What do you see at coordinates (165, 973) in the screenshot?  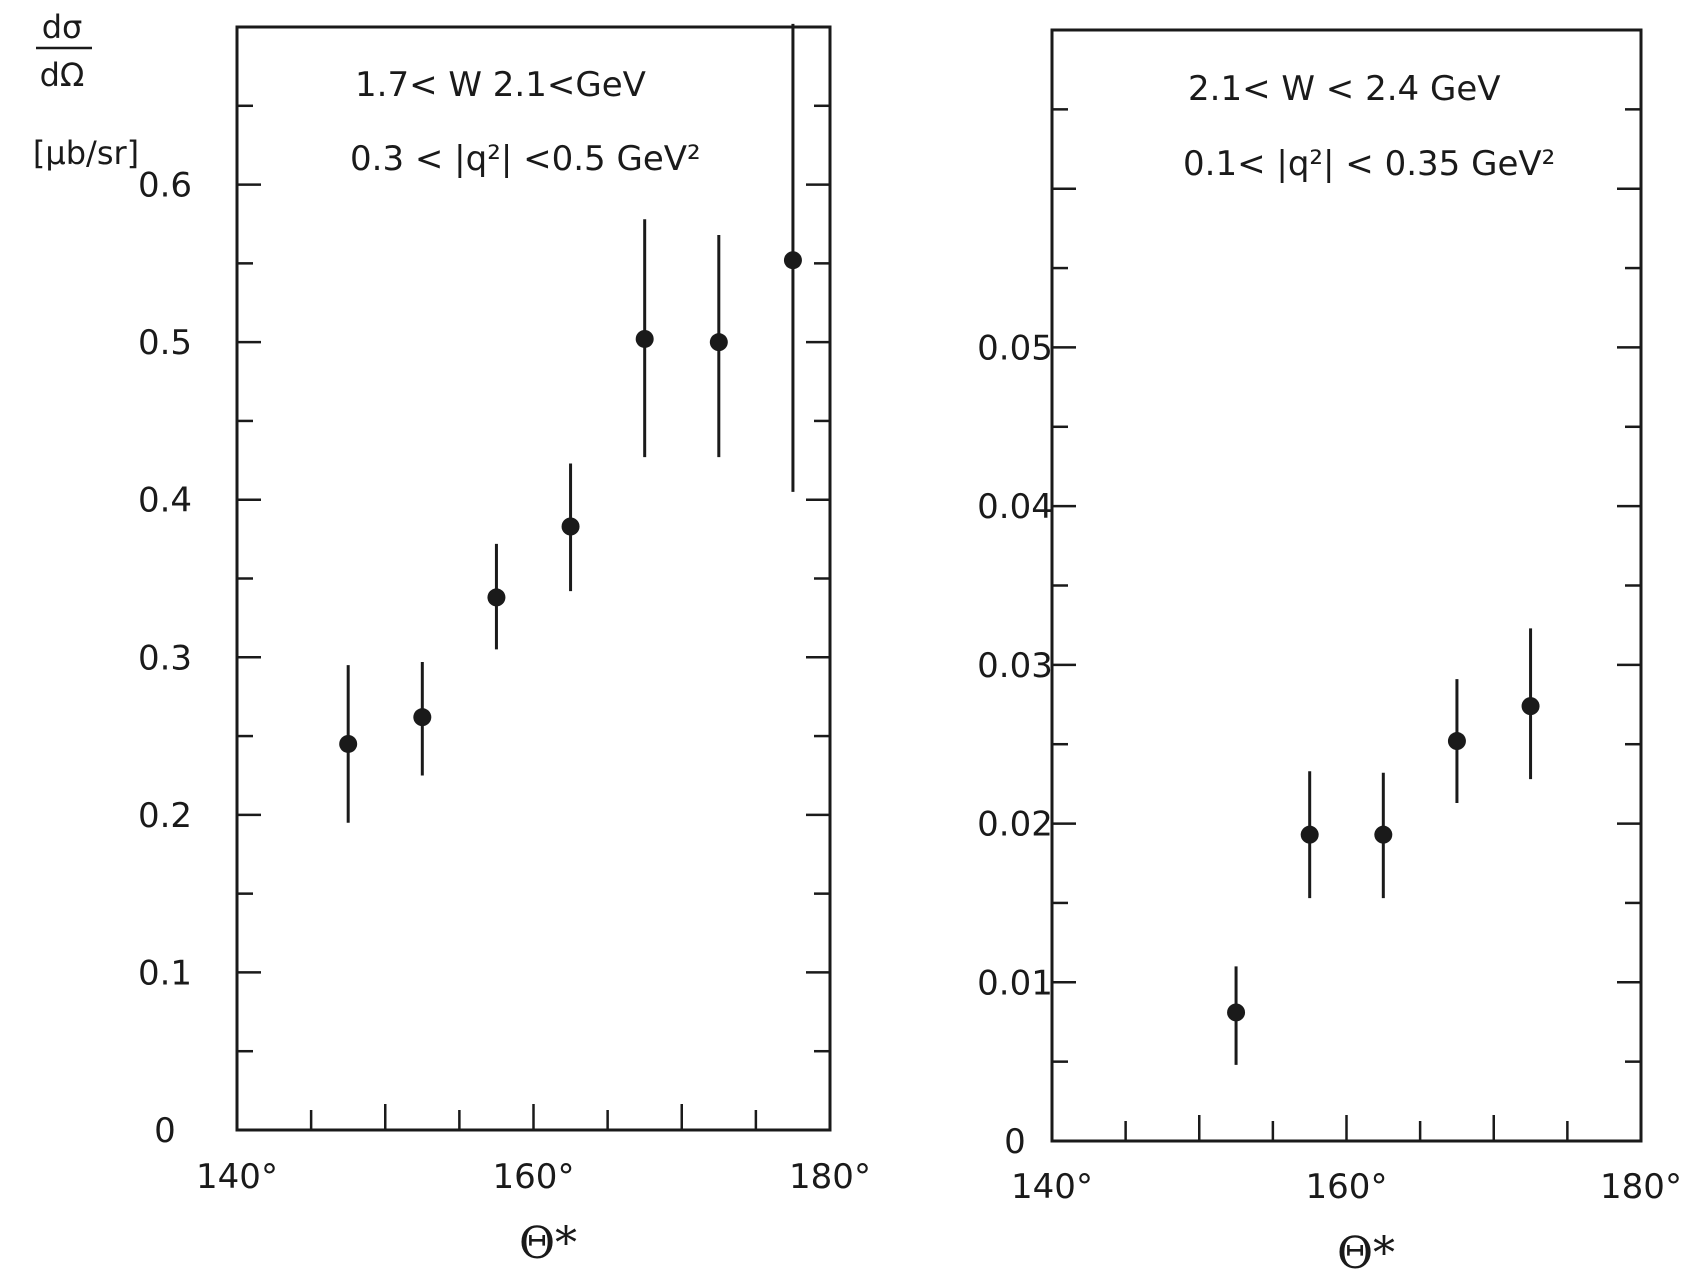 I see `left-y-tick-label: 0.1` at bounding box center [165, 973].